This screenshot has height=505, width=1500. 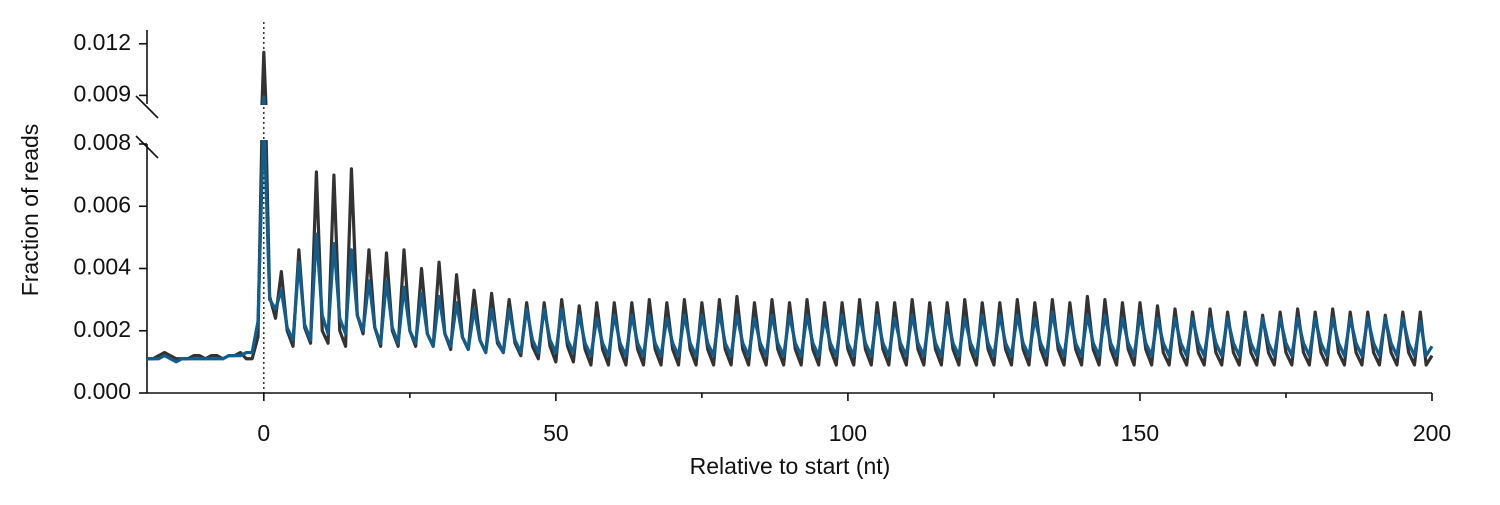 I want to click on y-tick-label: 0.012, so click(x=102, y=42).